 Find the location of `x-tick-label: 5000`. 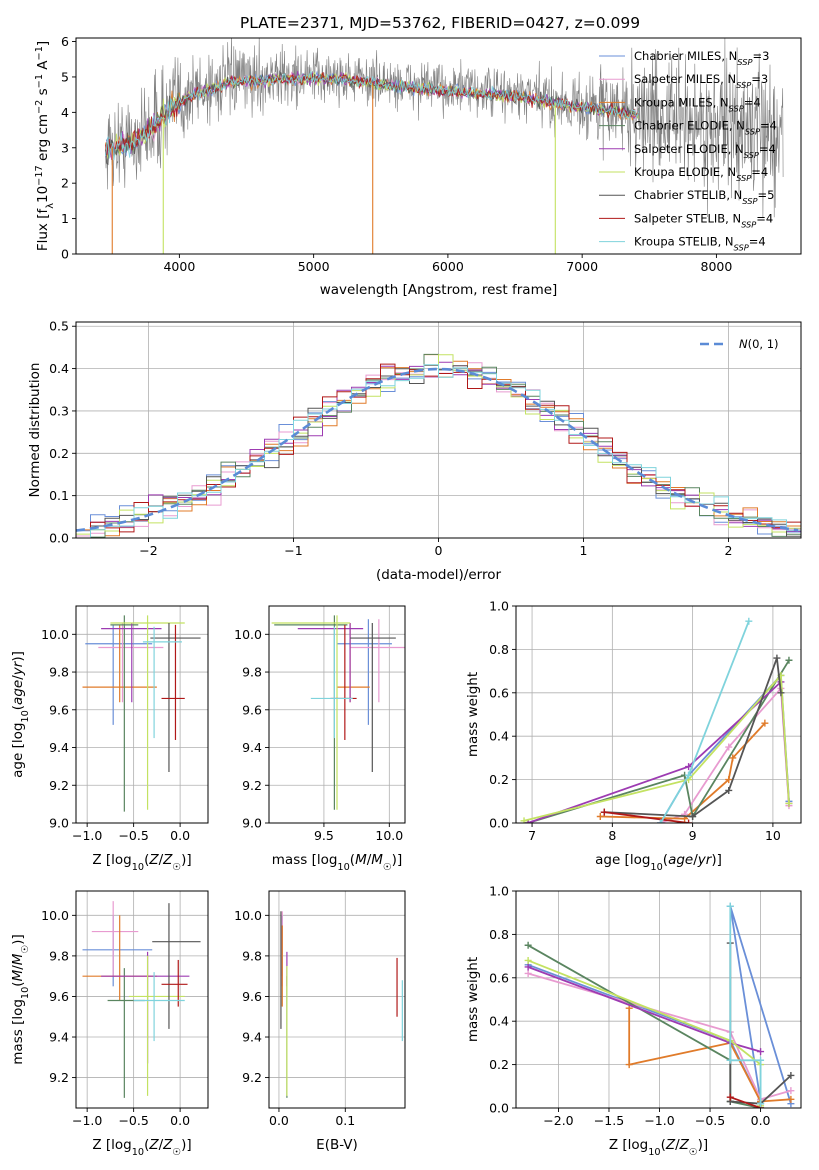

x-tick-label: 5000 is located at coordinates (314, 266).